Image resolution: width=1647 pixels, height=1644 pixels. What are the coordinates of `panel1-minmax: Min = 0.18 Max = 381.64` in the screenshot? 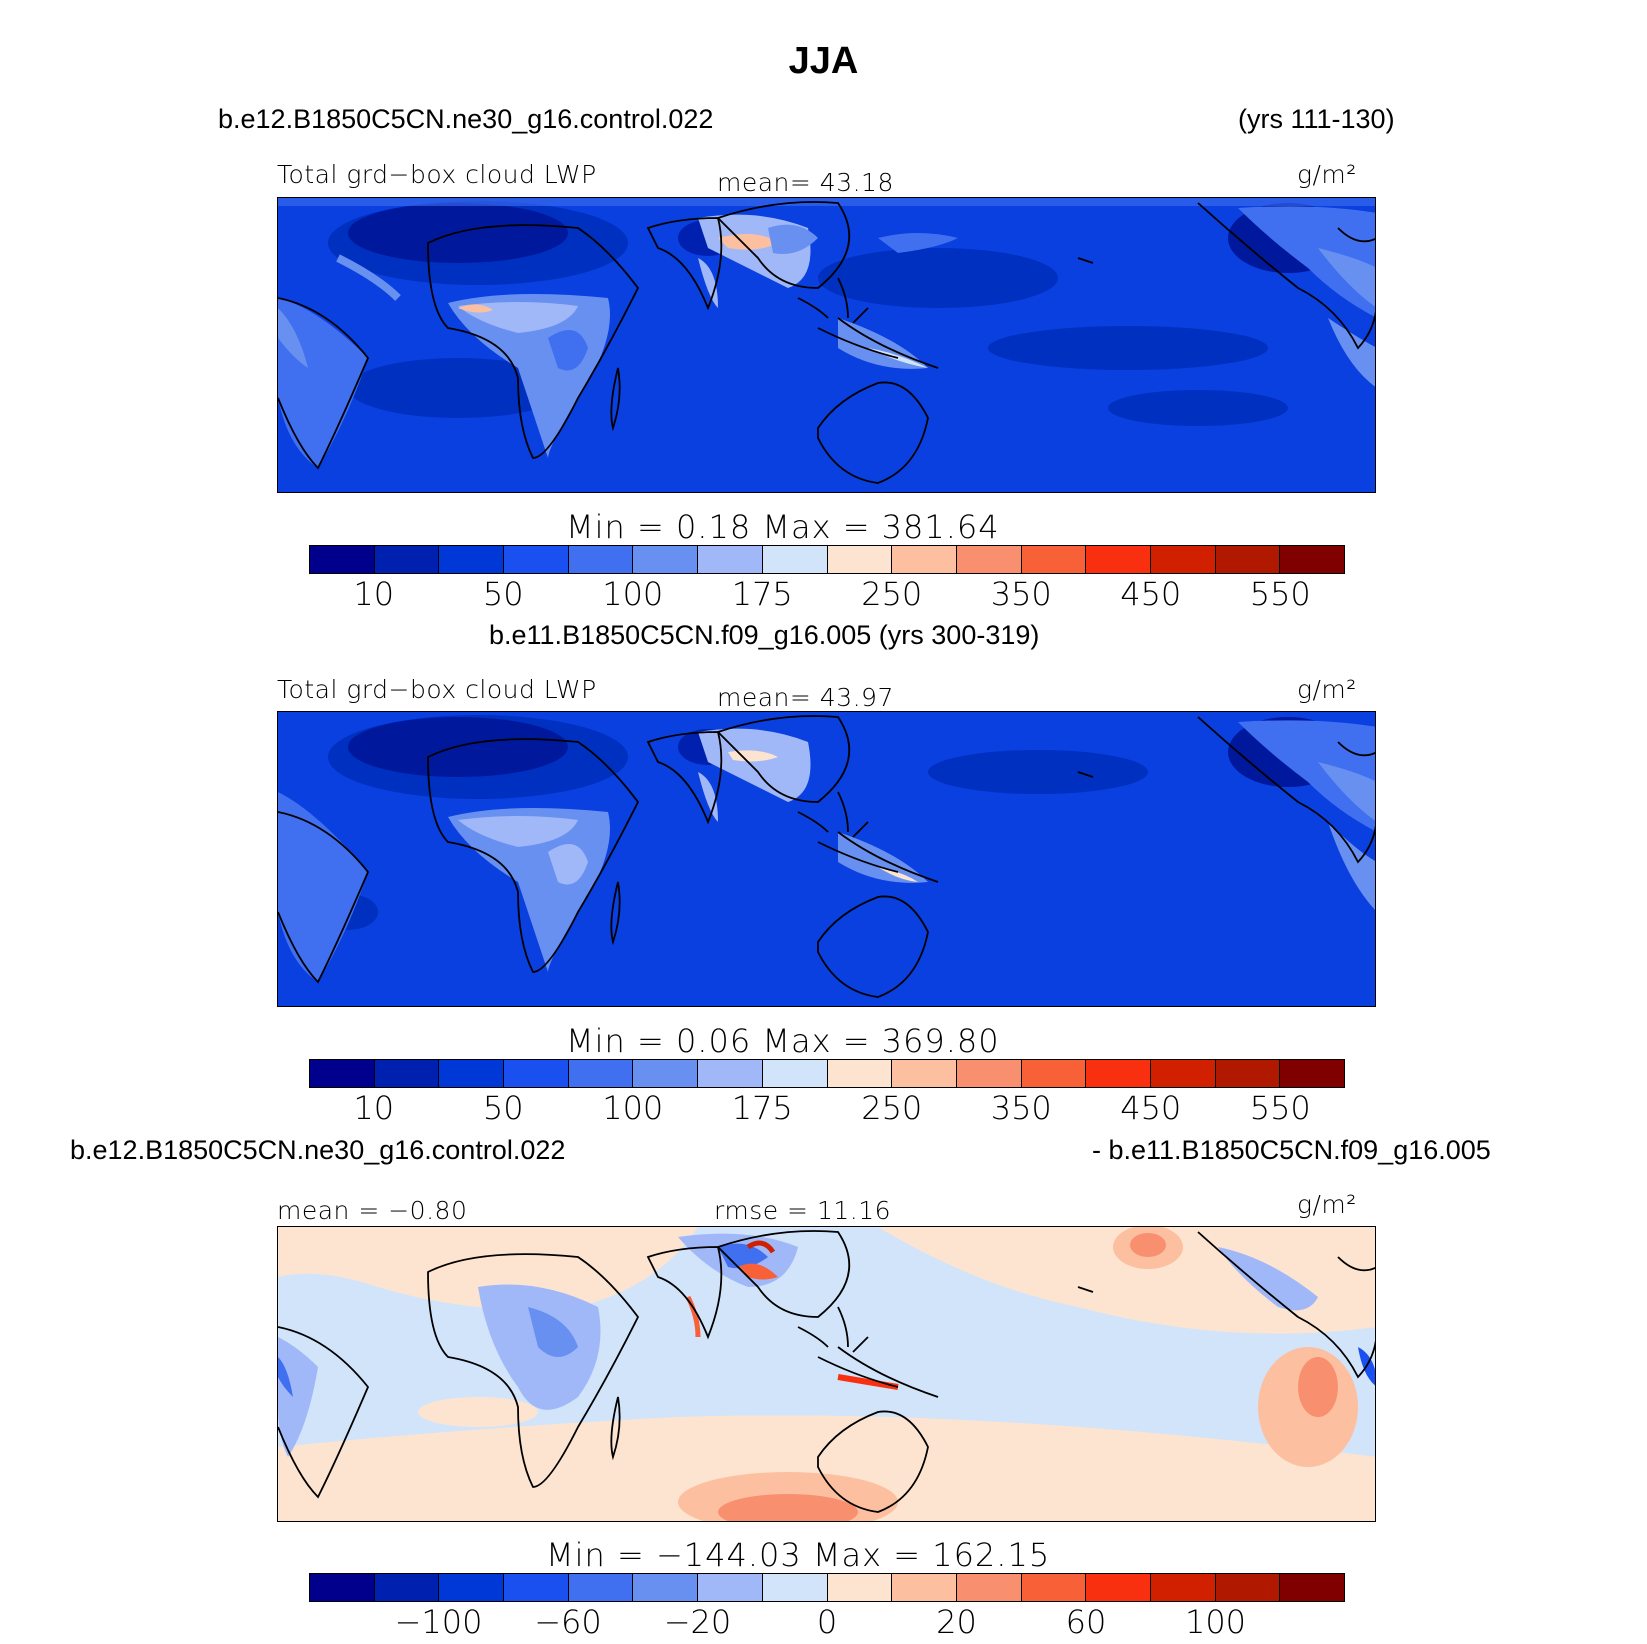 It's located at (783, 527).